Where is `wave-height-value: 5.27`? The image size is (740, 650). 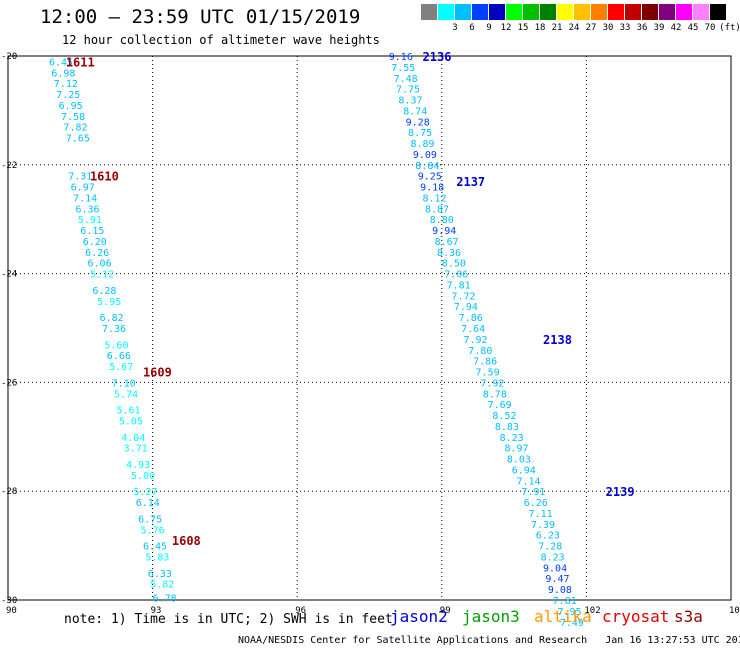
wave-height-value: 5.27 is located at coordinates (145, 492).